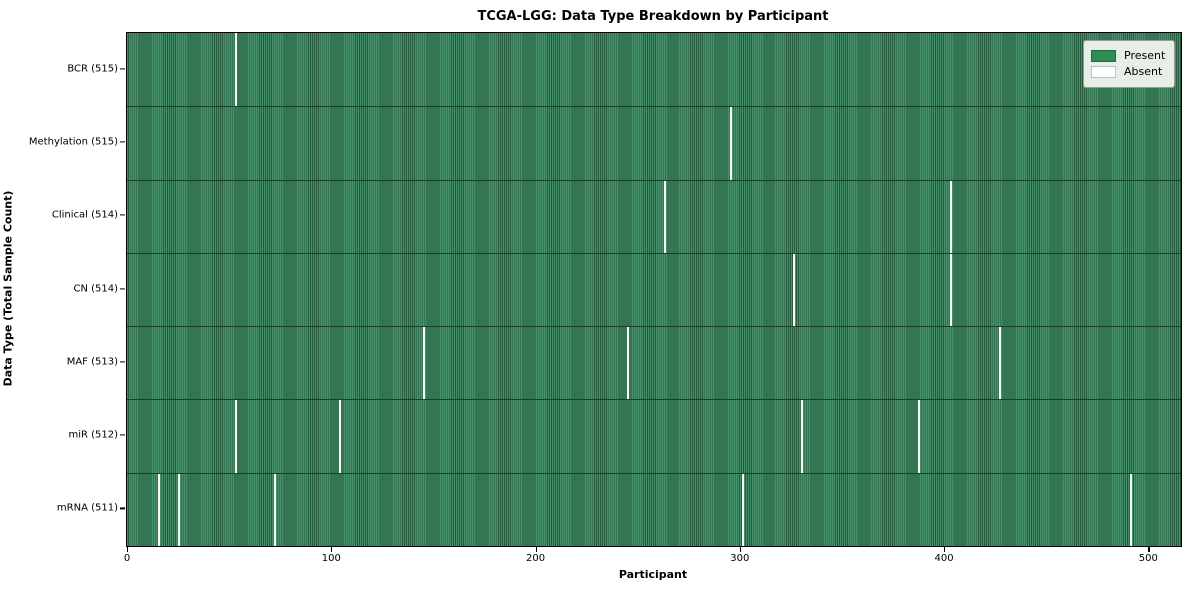 The width and height of the screenshot is (1200, 600). What do you see at coordinates (1103, 56) in the screenshot?
I see `present-swatch-icon` at bounding box center [1103, 56].